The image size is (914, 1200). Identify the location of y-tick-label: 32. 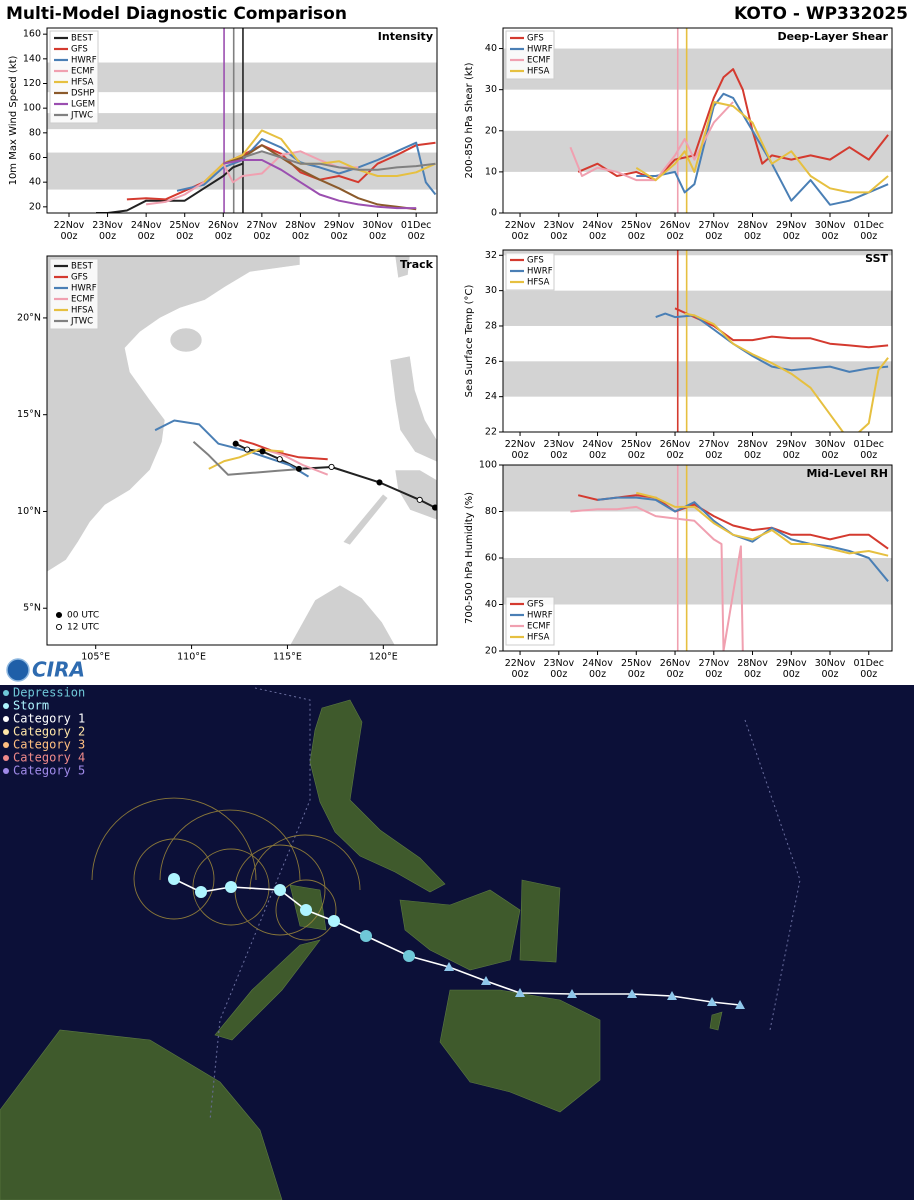
(491, 255).